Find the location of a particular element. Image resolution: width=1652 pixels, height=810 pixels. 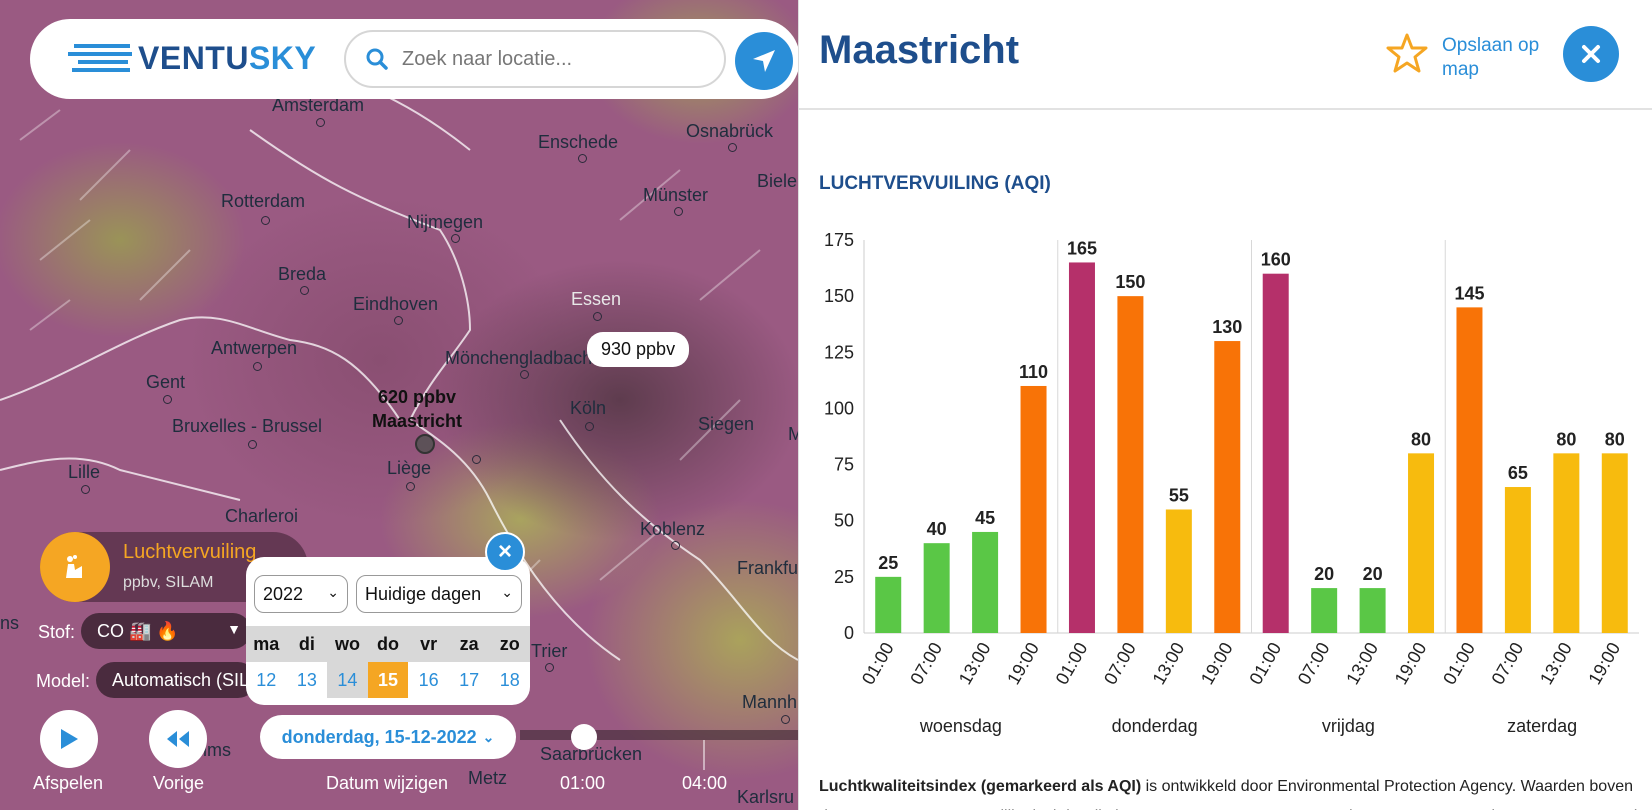

year-select: 2022 ⌄ is located at coordinates (301, 594).